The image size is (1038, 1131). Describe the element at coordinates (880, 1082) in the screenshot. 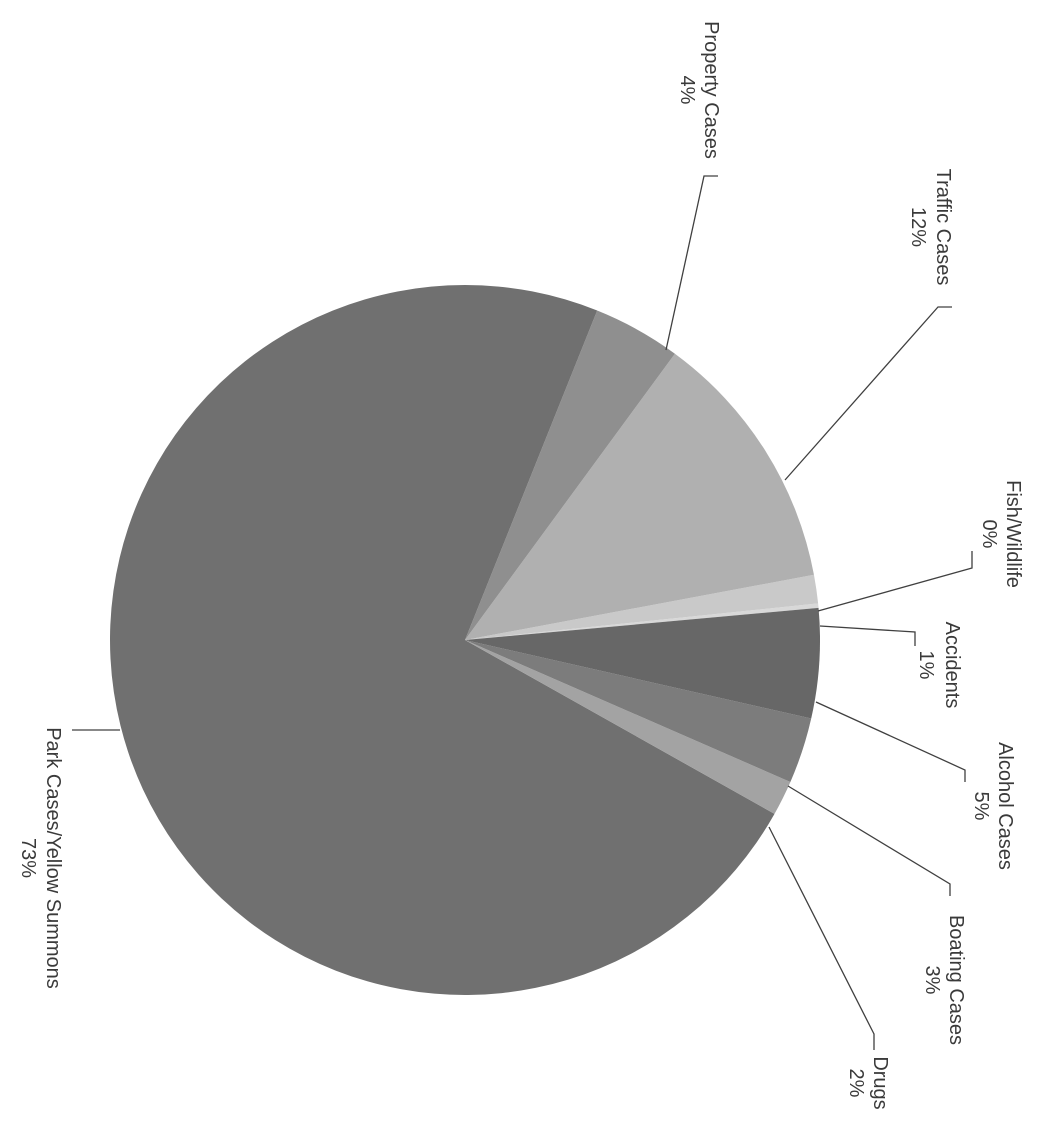

I see `label-drugs-name: Drugs` at that location.